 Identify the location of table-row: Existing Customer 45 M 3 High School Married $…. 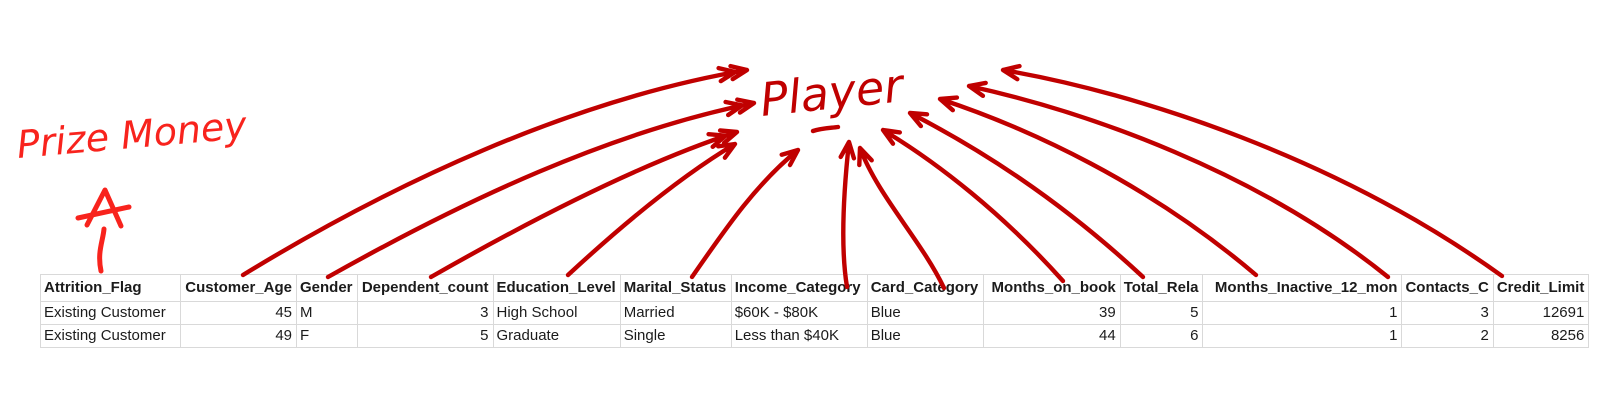
(815, 313).